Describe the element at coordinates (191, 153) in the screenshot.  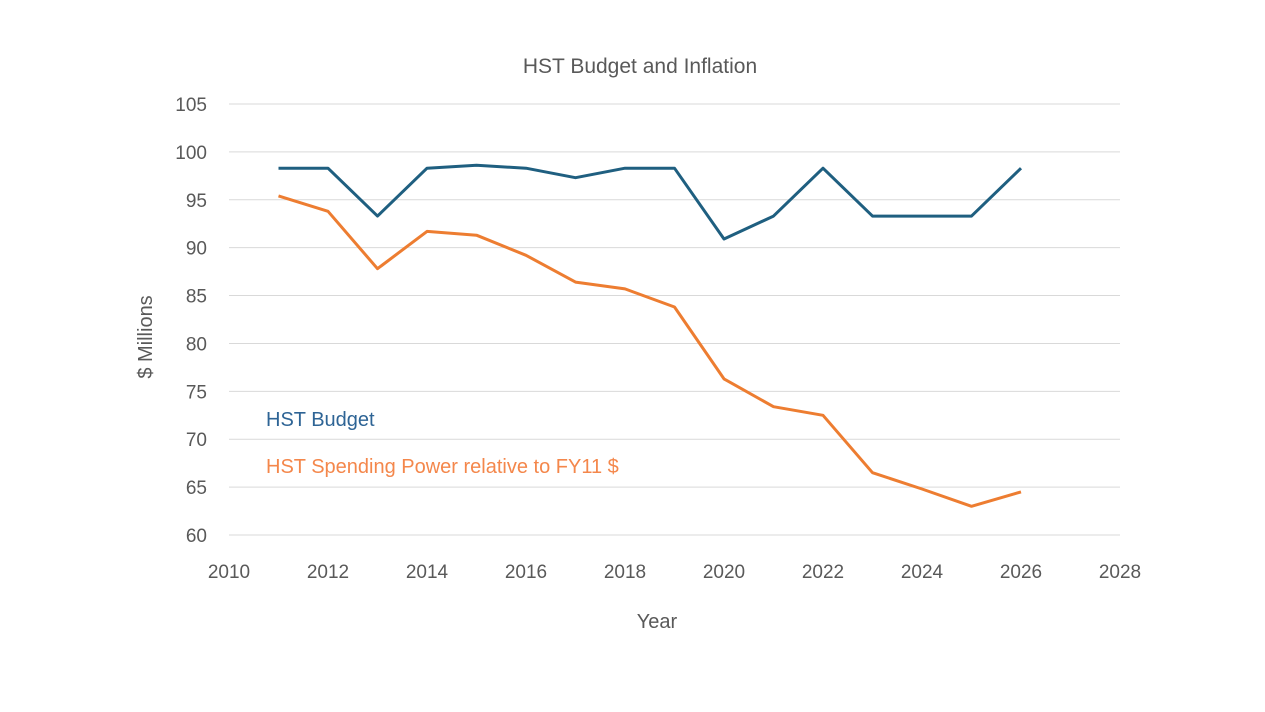
I see `y-tick-label: 100` at that location.